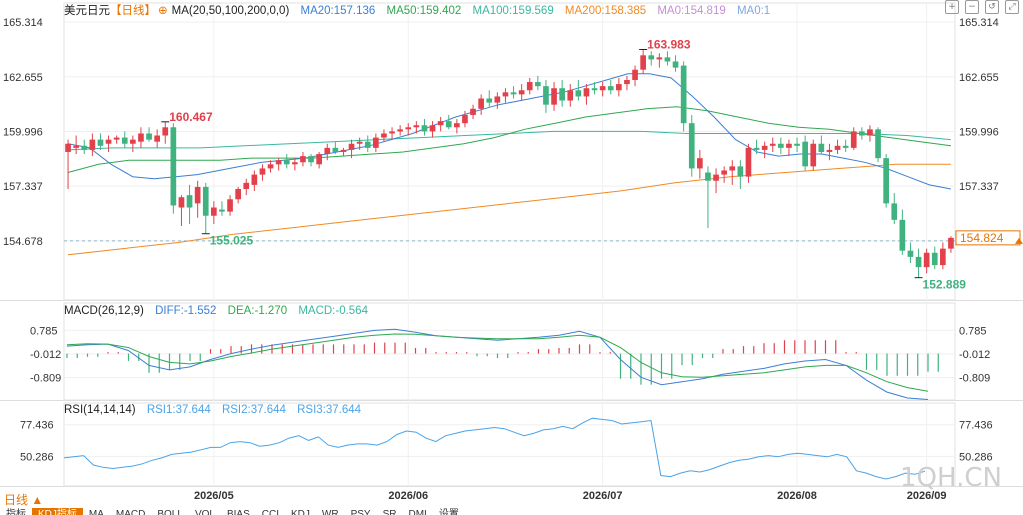 The width and height of the screenshot is (1023, 515). Describe the element at coordinates (45, 355) in the screenshot. I see `y-tick-label-left: -0.012` at that location.